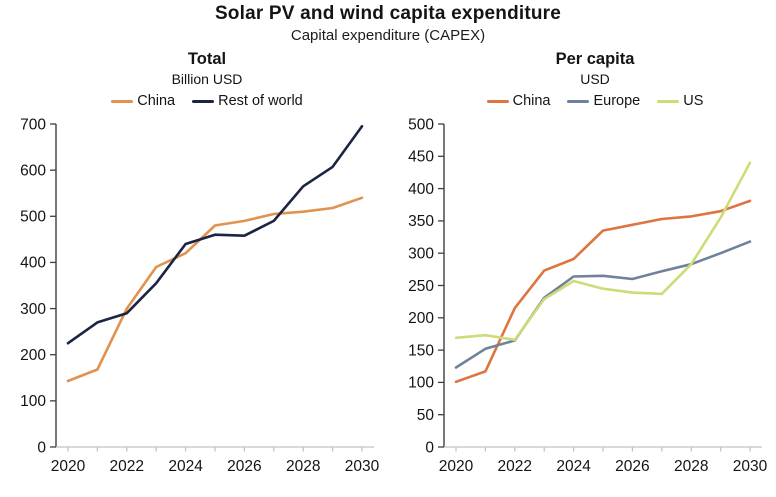 The height and width of the screenshot is (497, 776). Describe the element at coordinates (595, 78) in the screenshot. I see `per-capita-chart-units: USD` at that location.